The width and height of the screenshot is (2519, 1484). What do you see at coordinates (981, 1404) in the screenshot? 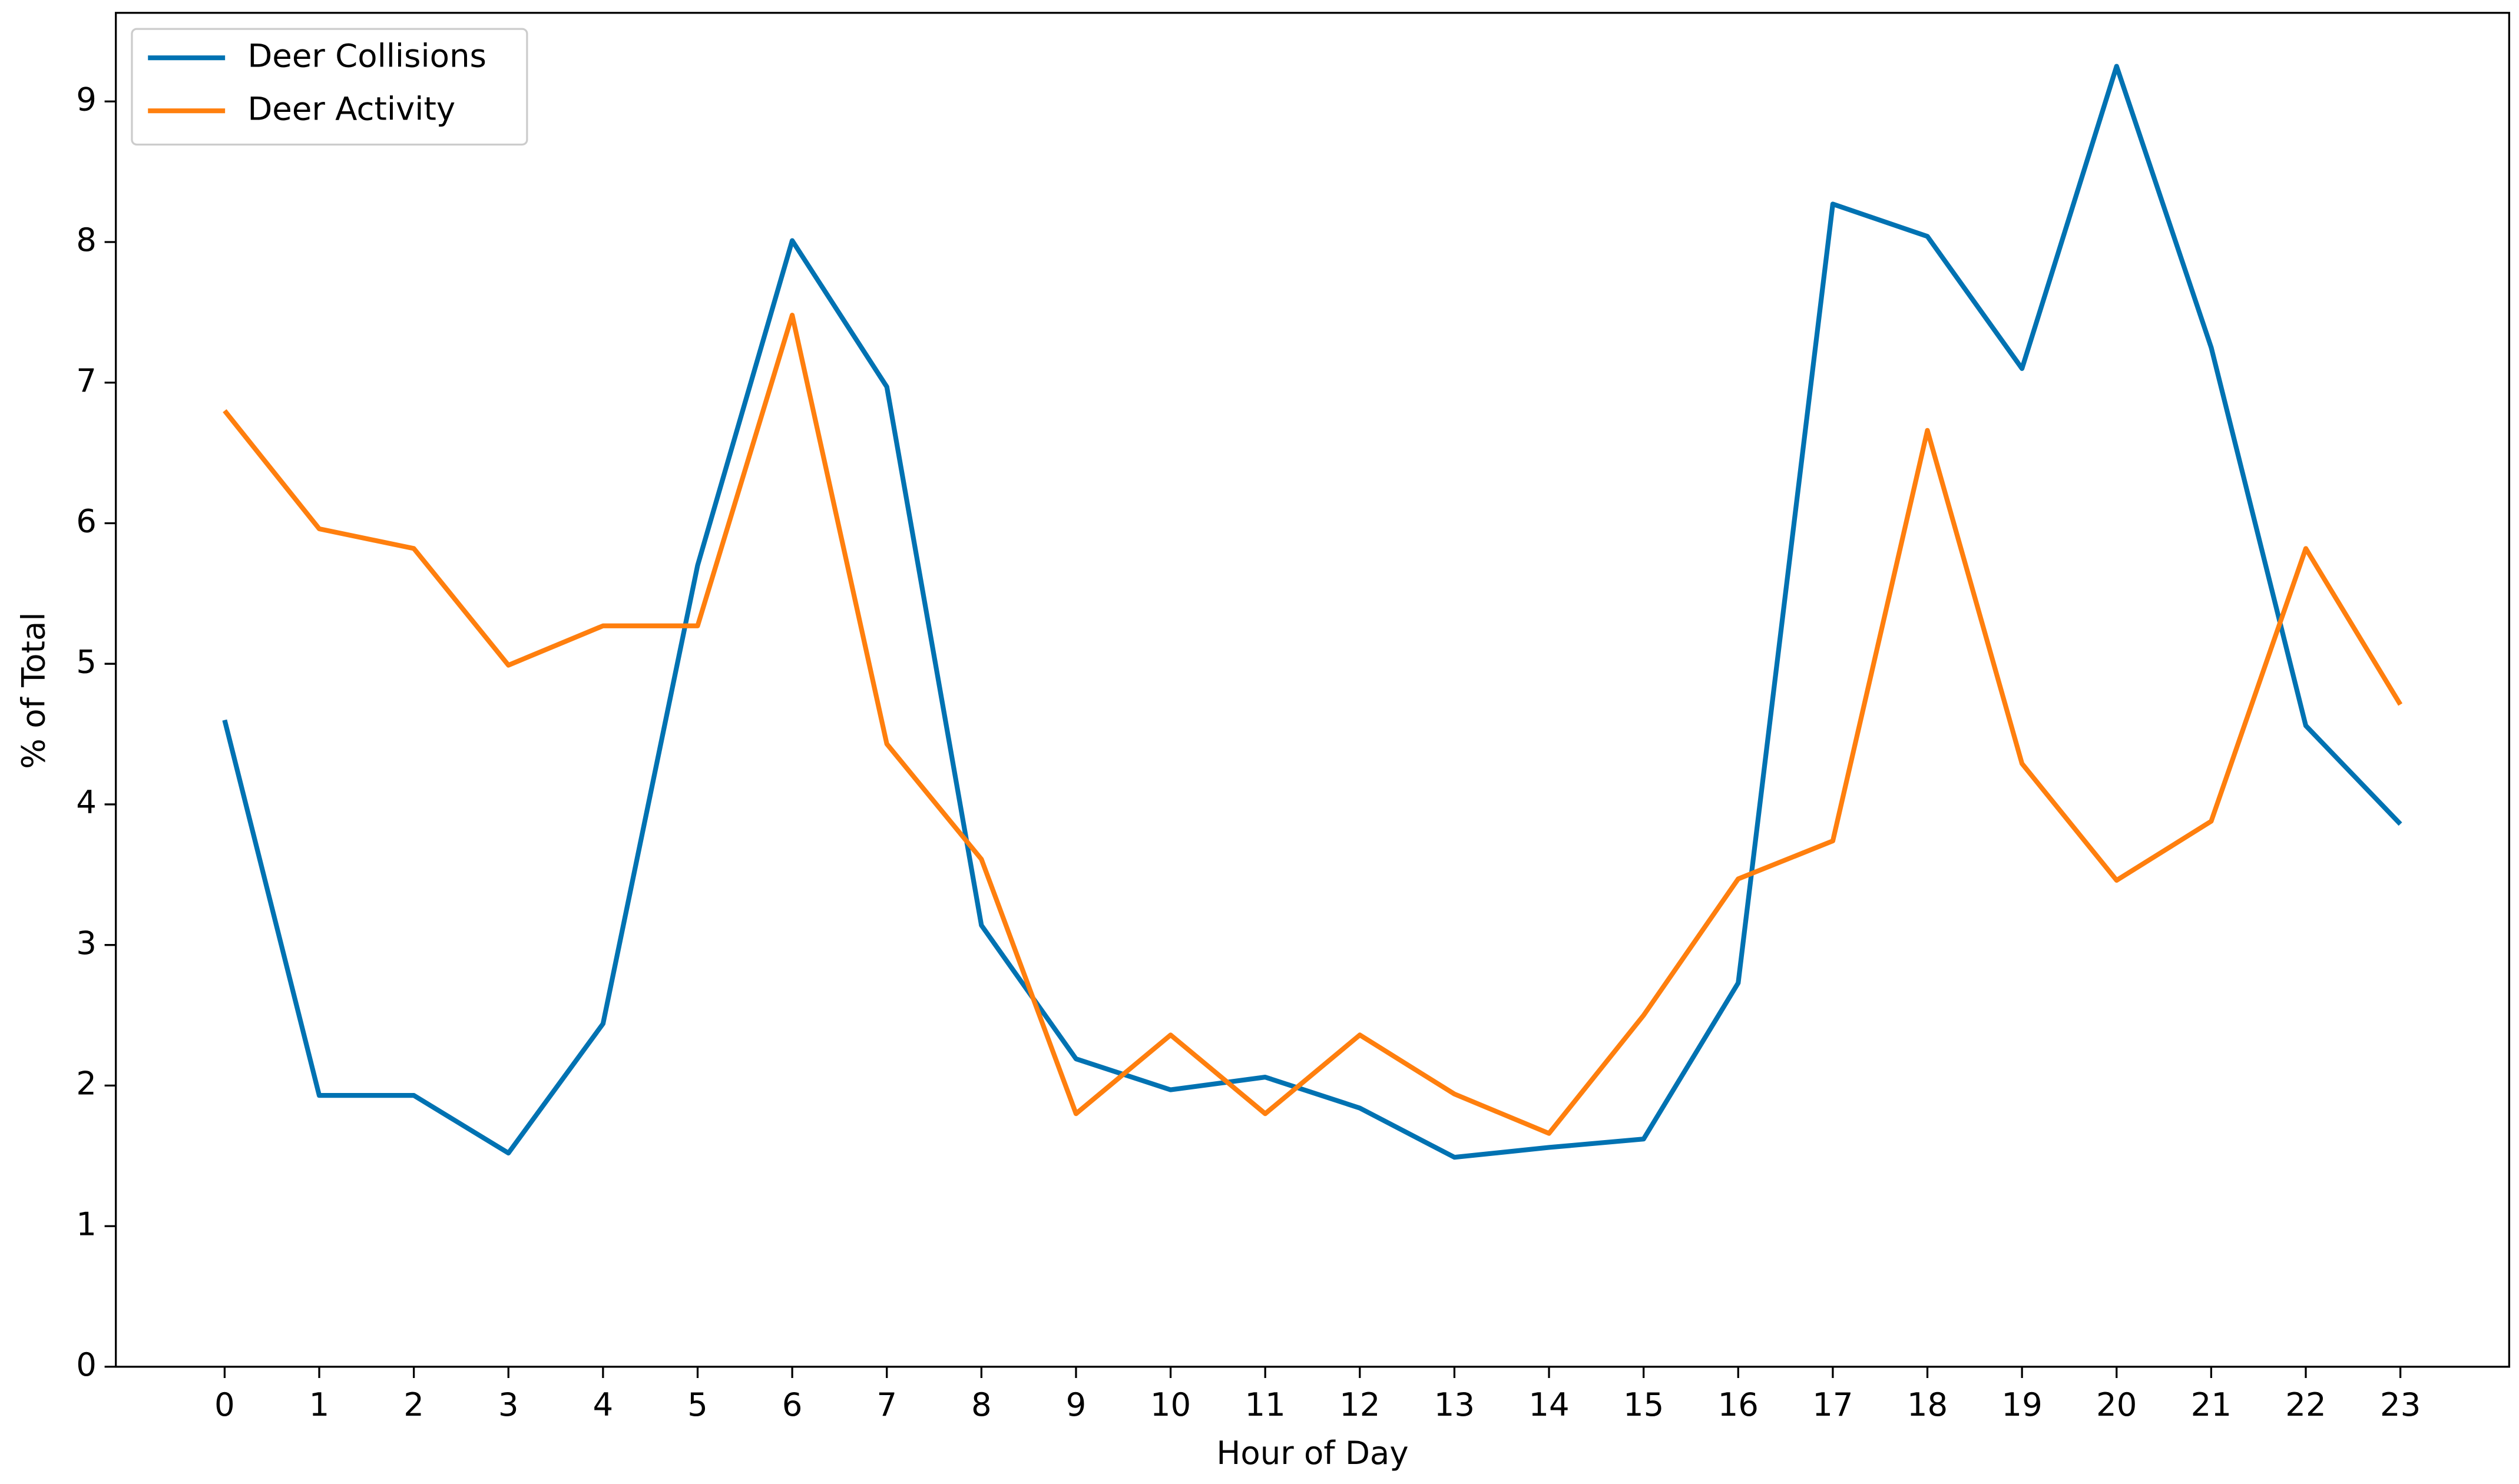
I see `x-tick-label: 8` at bounding box center [981, 1404].